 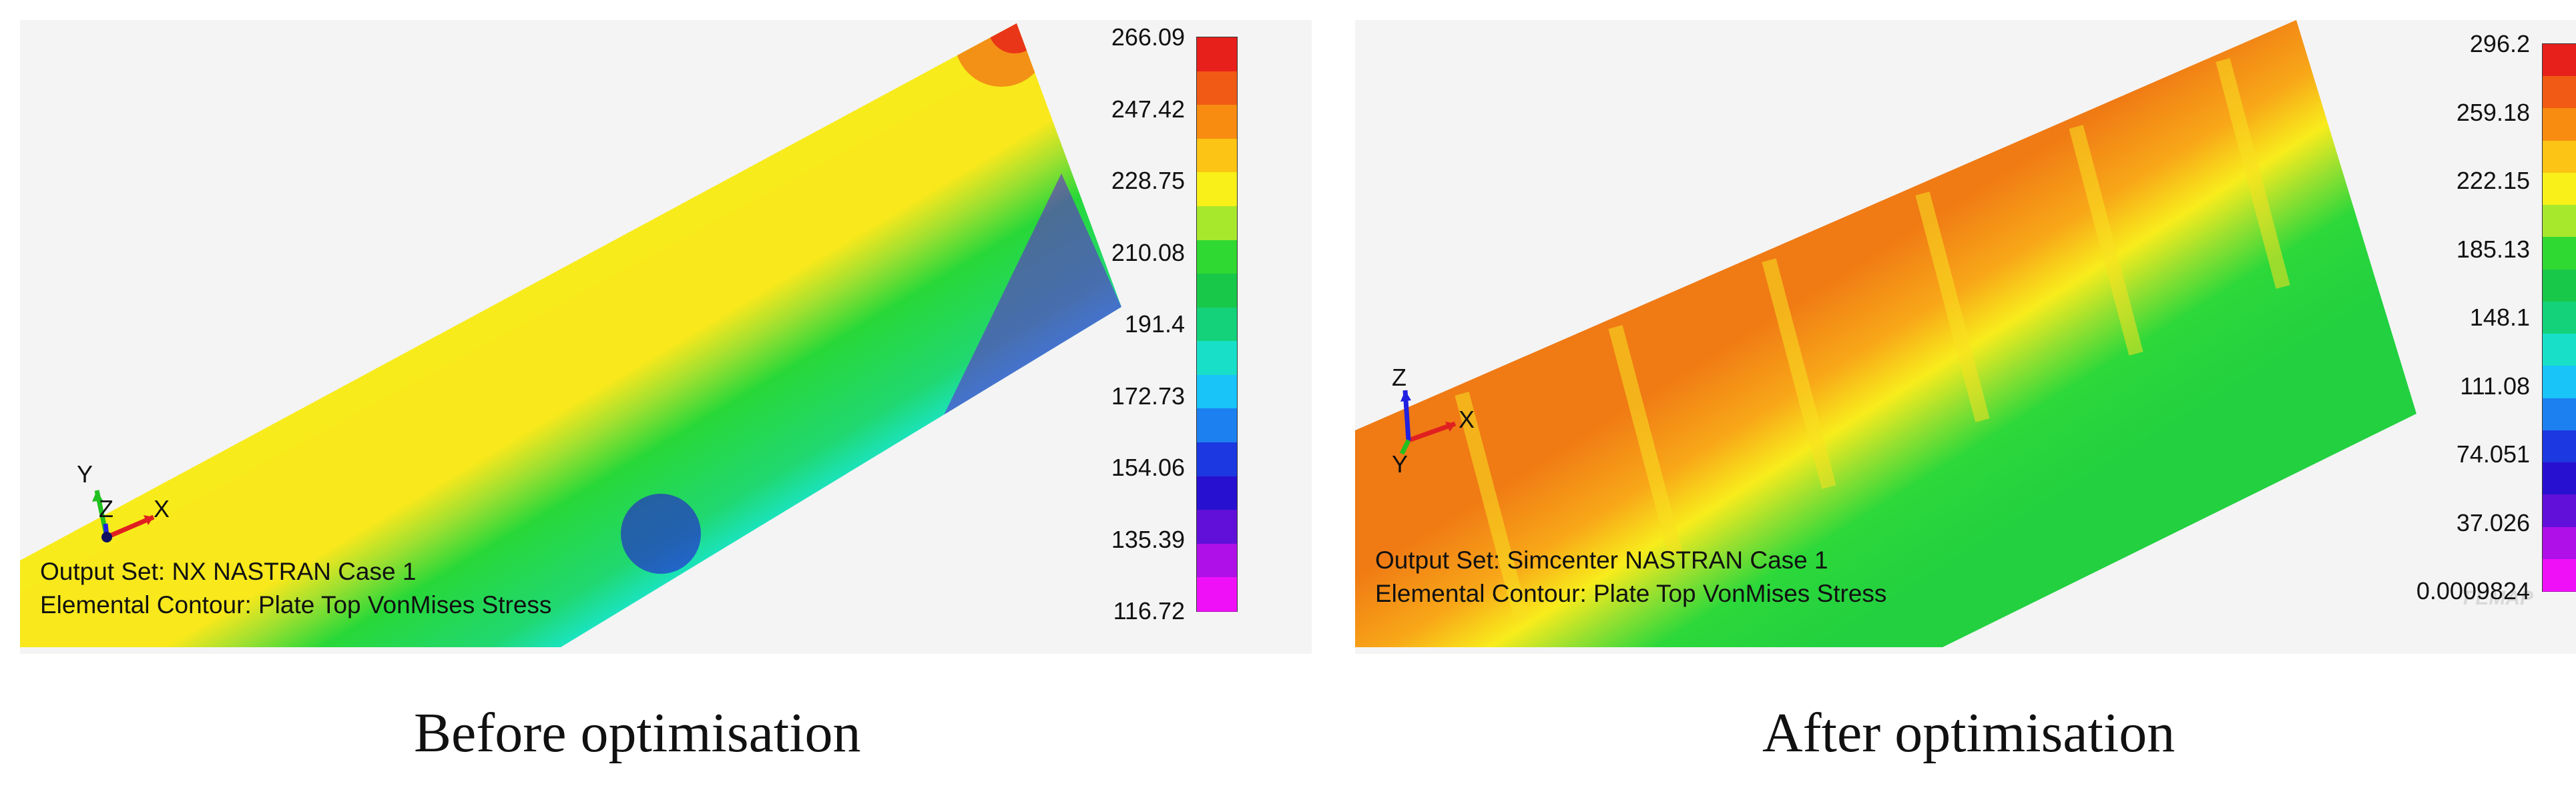 What do you see at coordinates (1148, 180) in the screenshot?
I see `legend-value: 228.75` at bounding box center [1148, 180].